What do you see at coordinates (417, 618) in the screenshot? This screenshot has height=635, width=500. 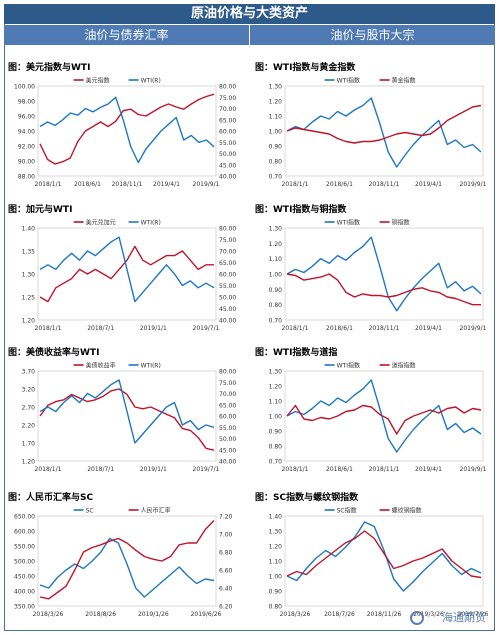 I see `logo-icon` at bounding box center [417, 618].